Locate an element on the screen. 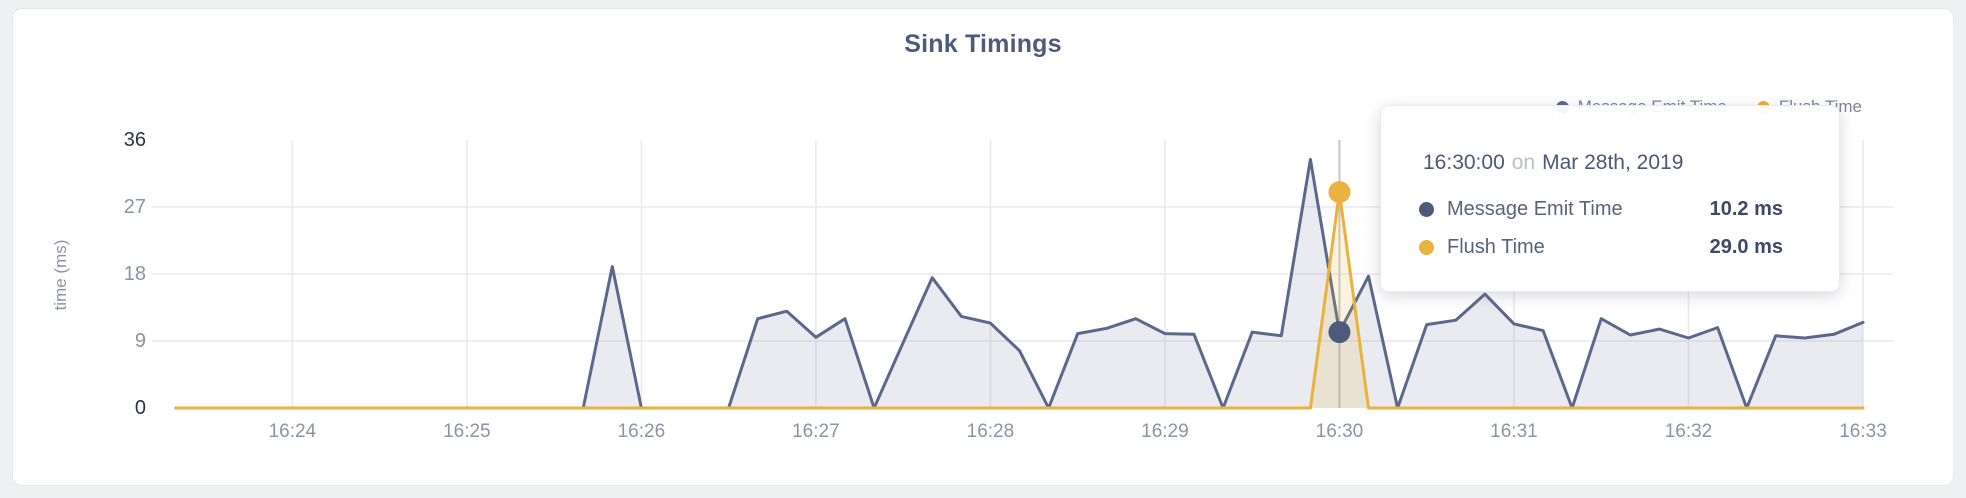 This screenshot has height=498, width=1966. x-axis-tick-label: 16:32 is located at coordinates (1688, 431).